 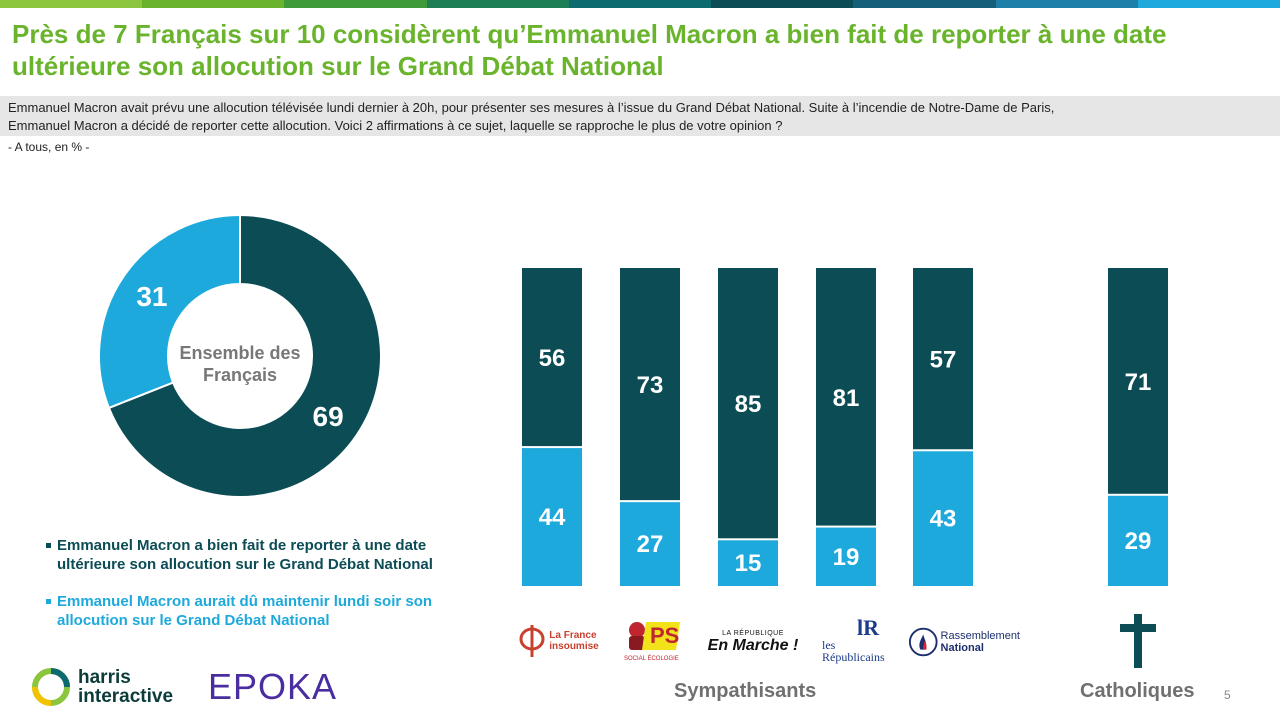 I want to click on bar-label-maintenir-3: 15, so click(x=748, y=563).